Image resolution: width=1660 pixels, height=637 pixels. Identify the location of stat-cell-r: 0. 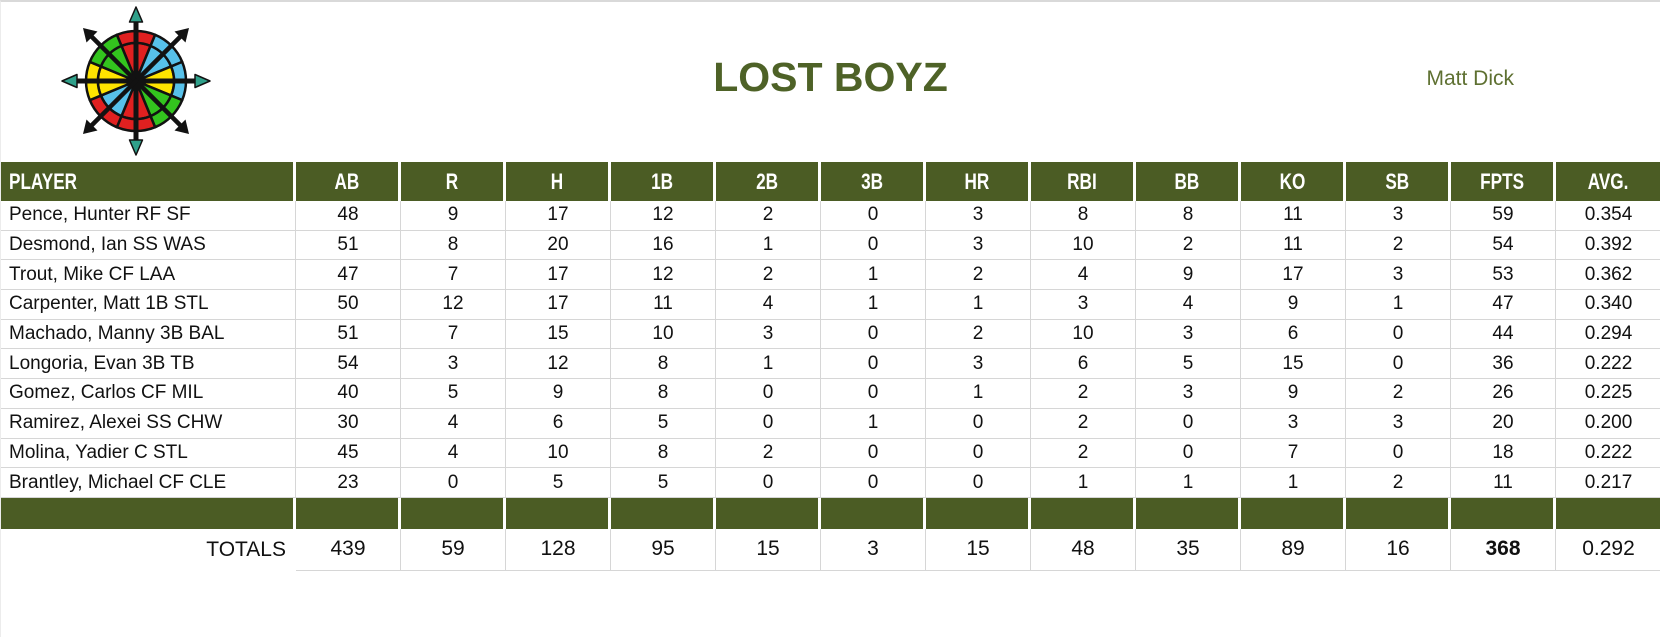
(453, 483).